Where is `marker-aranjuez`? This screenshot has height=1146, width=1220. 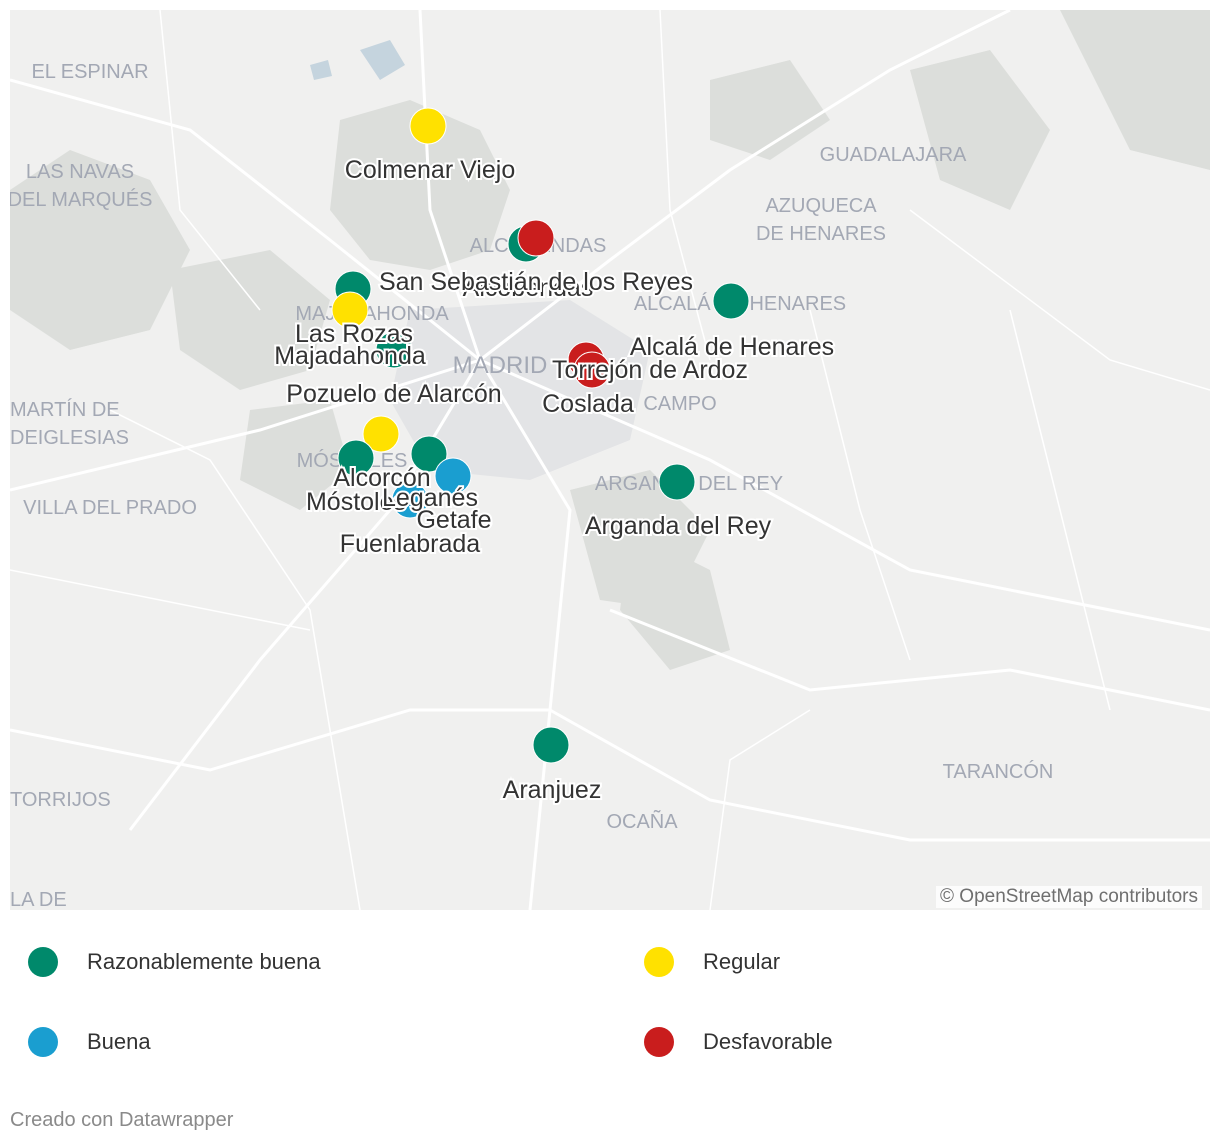 marker-aranjuez is located at coordinates (551, 745).